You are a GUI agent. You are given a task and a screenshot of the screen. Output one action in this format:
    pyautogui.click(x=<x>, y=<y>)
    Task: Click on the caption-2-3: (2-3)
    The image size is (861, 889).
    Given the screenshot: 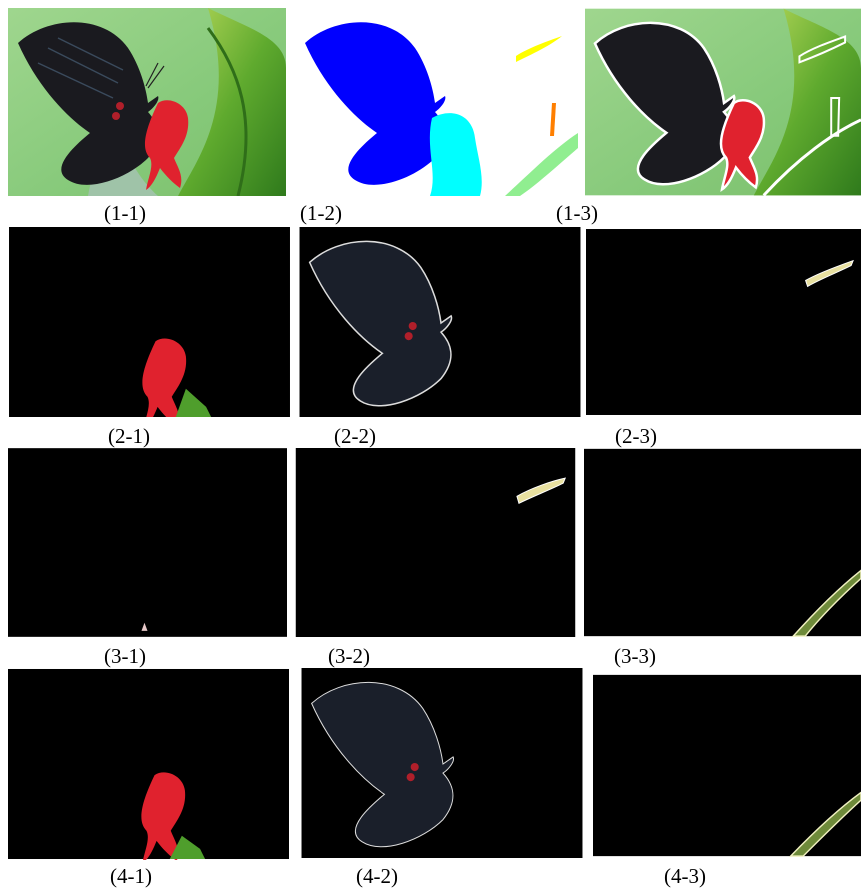 What is the action you would take?
    pyautogui.click(x=636, y=436)
    